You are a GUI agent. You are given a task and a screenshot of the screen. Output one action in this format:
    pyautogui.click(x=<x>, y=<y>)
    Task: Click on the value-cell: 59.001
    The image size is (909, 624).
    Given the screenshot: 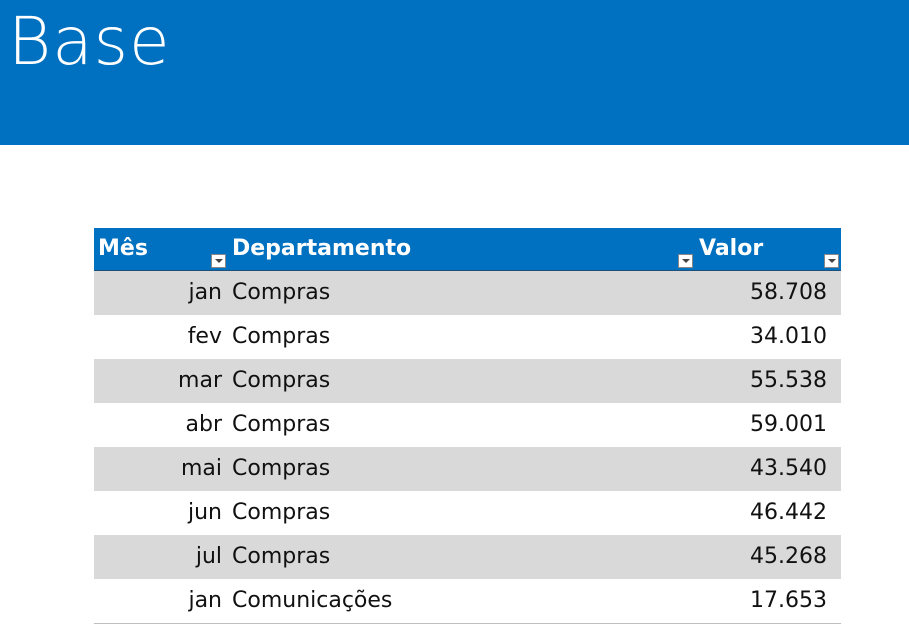 What is the action you would take?
    pyautogui.click(x=788, y=424)
    